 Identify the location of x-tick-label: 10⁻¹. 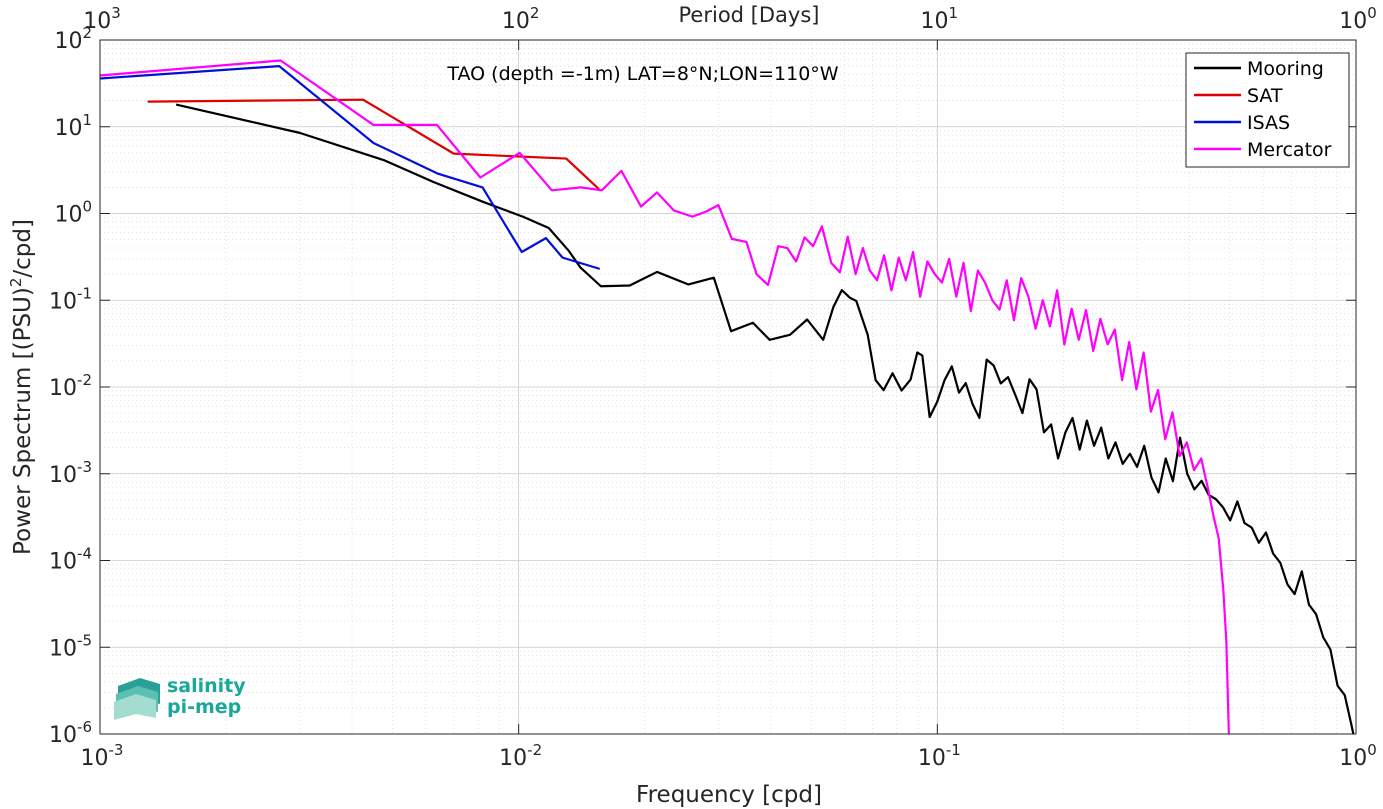
(939, 756).